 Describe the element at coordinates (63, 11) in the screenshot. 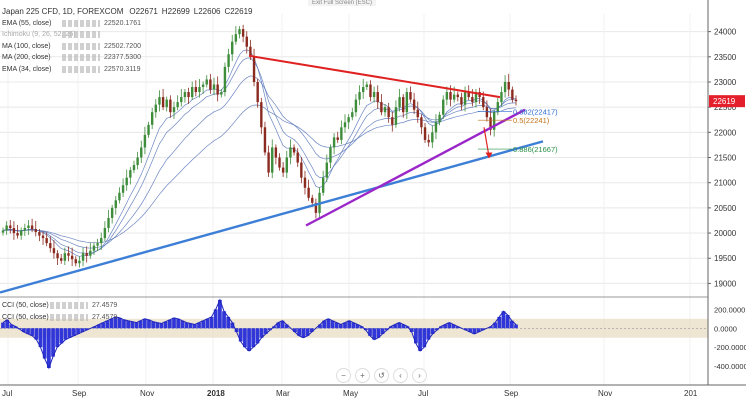

I see `symbol-title: Japan 225 CFD, 1D, FOREXCOM` at that location.